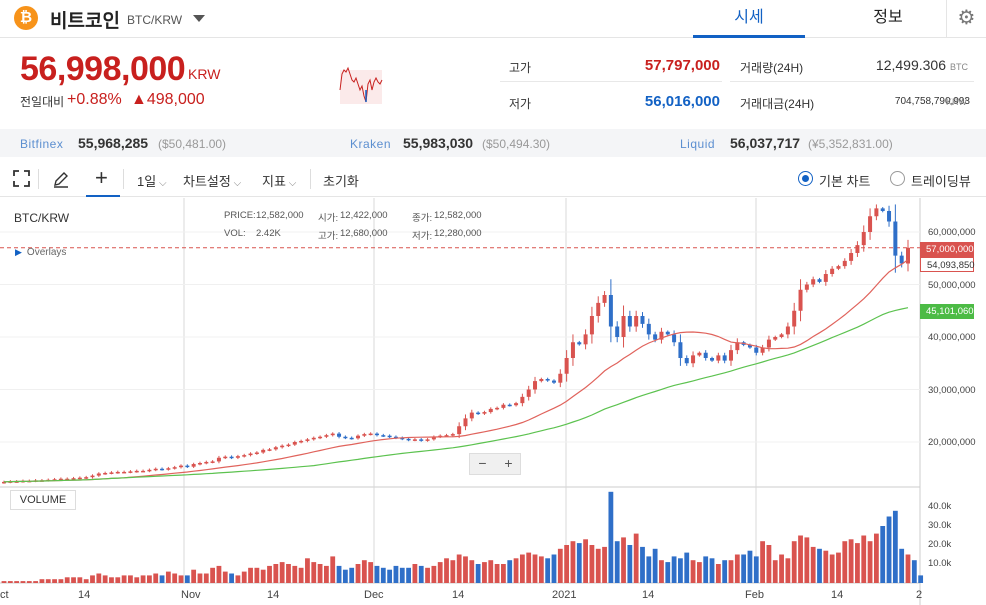 This screenshot has width=986, height=605. Describe the element at coordinates (458, 215) in the screenshot. I see `ohlc-close: 12,582,000` at that location.